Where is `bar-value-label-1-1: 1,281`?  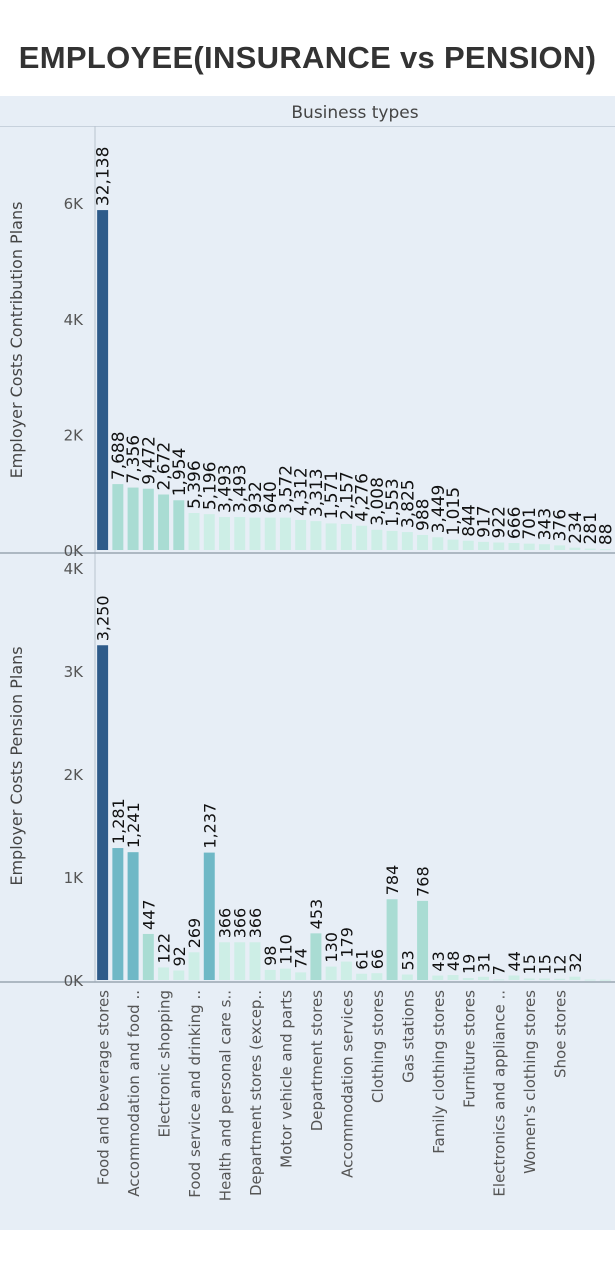
bar-value-label-1-1: 1,281 is located at coordinates (118, 821).